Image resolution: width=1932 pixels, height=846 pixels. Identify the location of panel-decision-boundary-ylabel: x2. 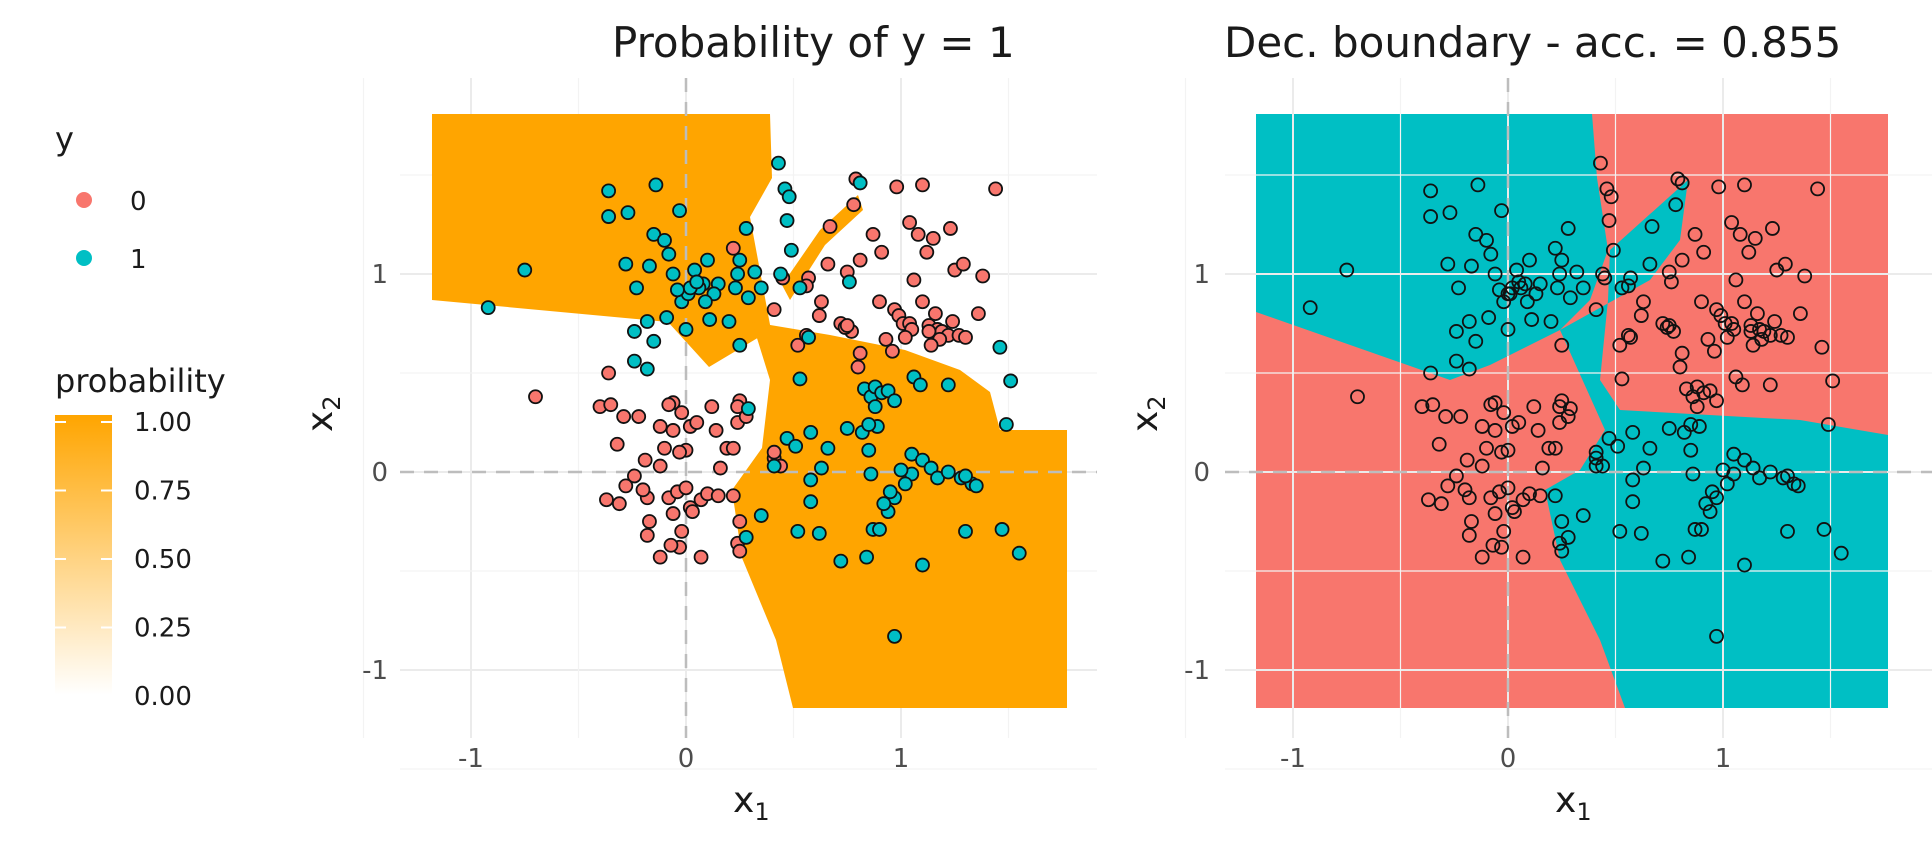
(1148, 413).